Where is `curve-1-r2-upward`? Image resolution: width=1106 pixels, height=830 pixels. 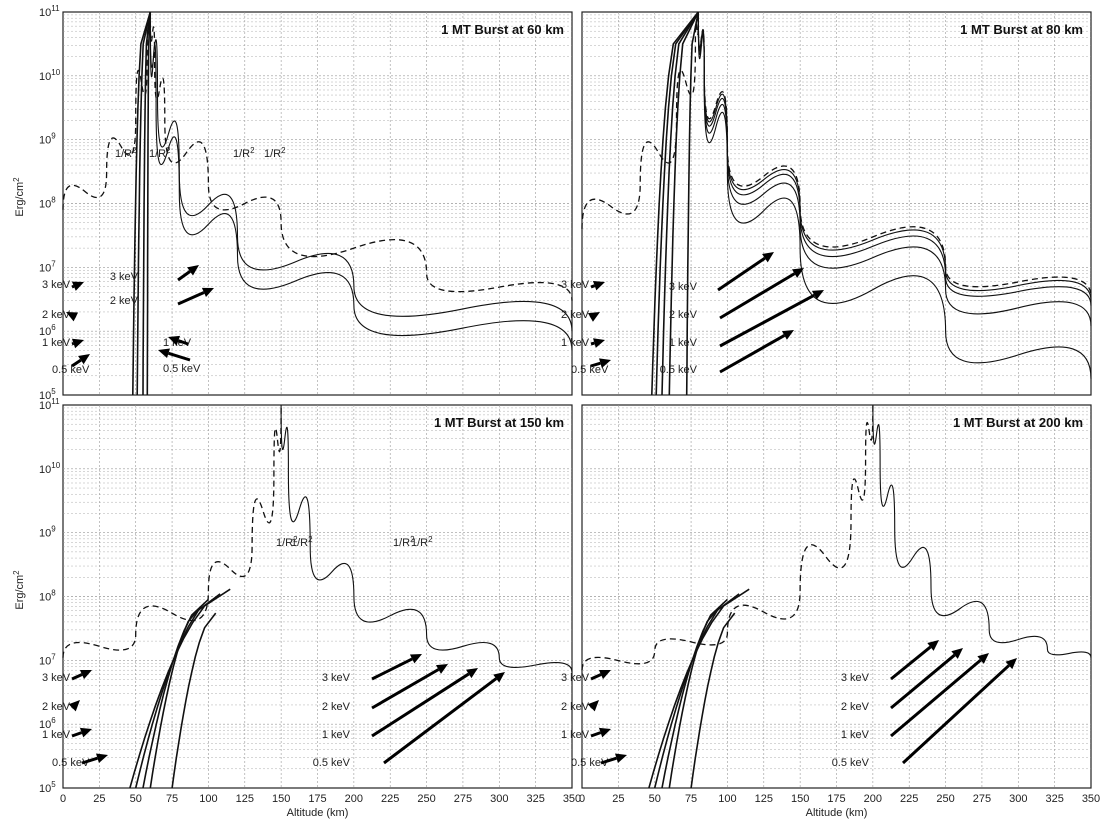
curve-1-r2-upward is located at coordinates (172, 531).